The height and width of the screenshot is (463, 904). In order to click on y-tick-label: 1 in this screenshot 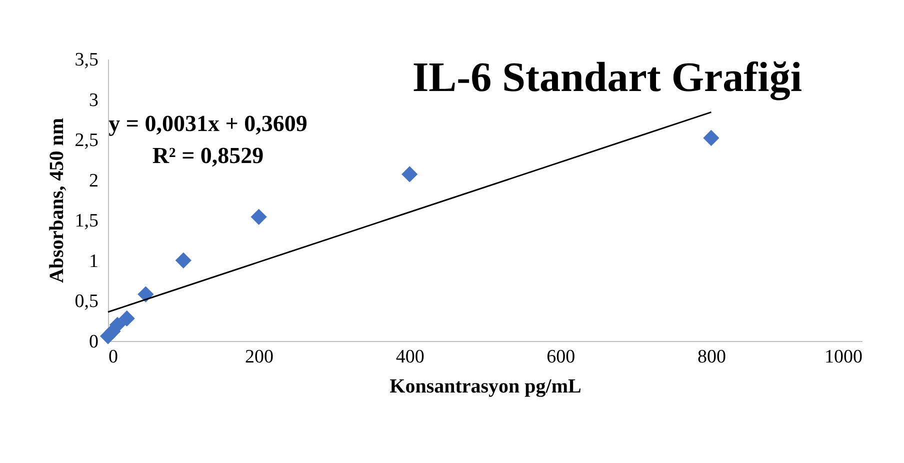, I will do `click(93, 261)`.